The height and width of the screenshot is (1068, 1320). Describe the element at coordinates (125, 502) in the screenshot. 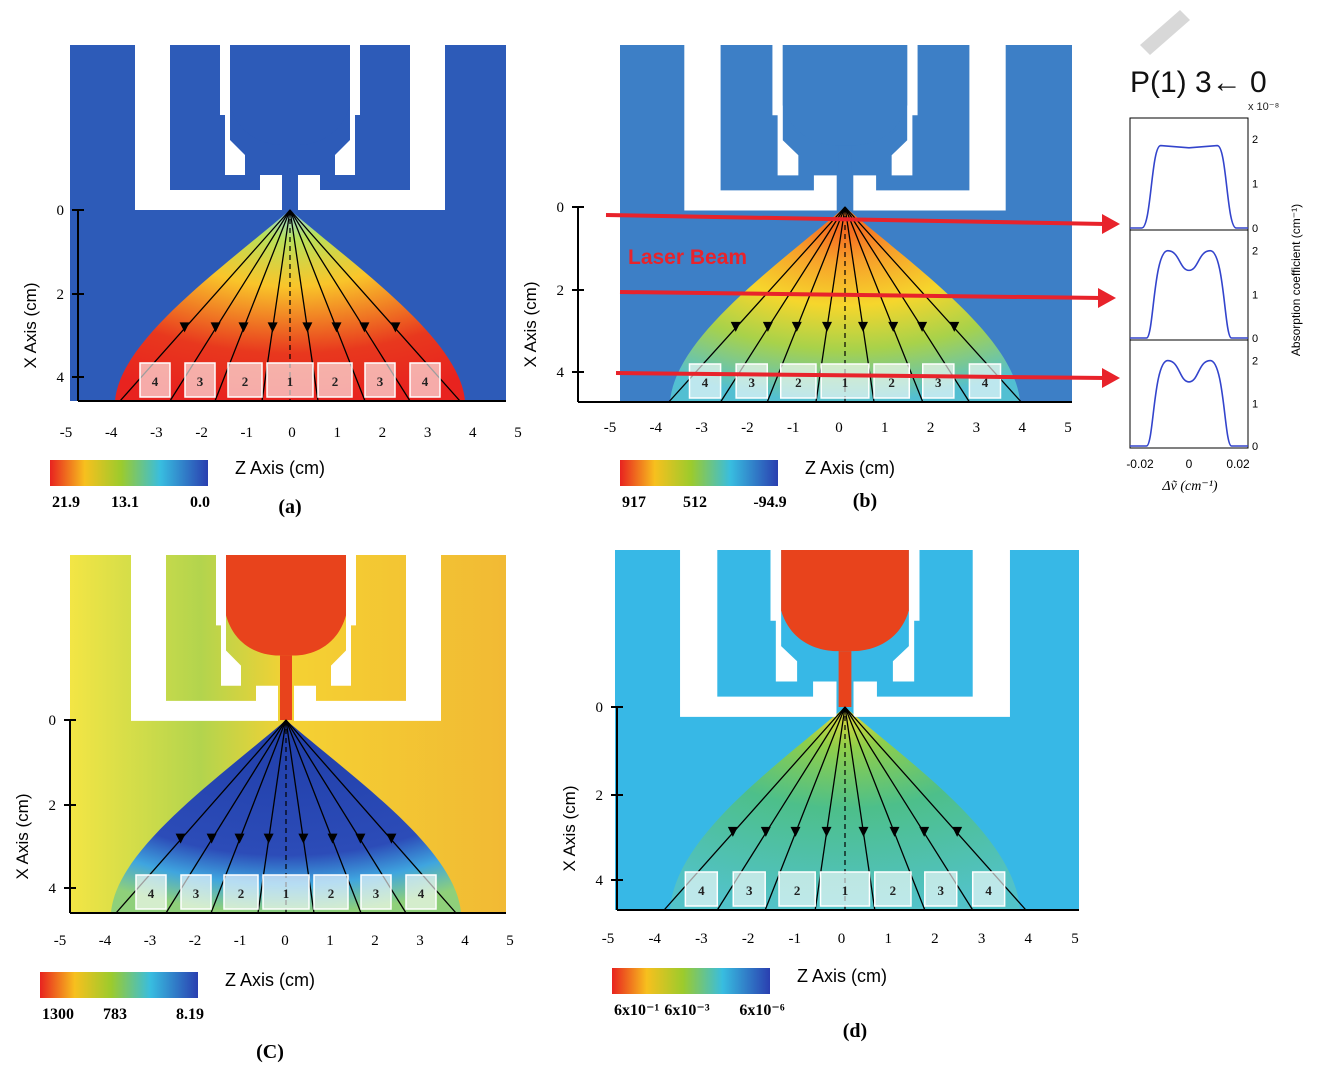

I see `colorbar-label: 13.1` at that location.